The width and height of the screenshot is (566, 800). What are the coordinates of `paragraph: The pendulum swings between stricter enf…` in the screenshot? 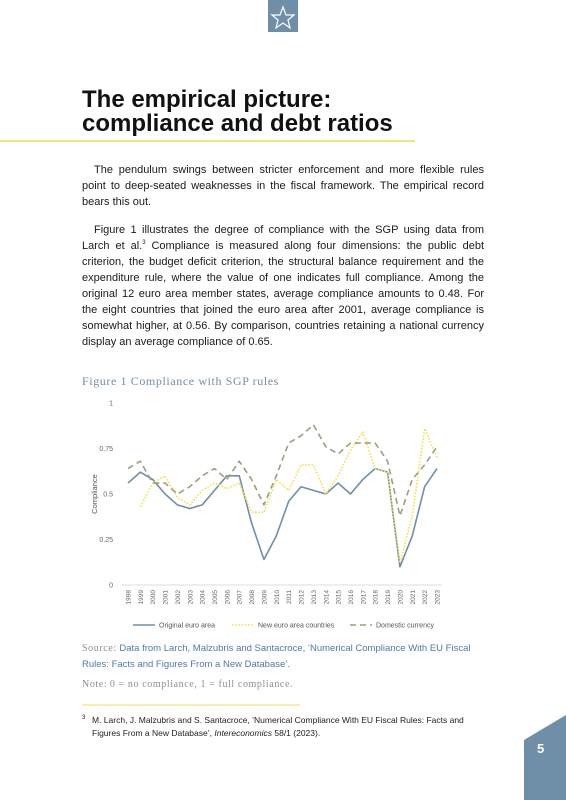 It's located at (283, 186).